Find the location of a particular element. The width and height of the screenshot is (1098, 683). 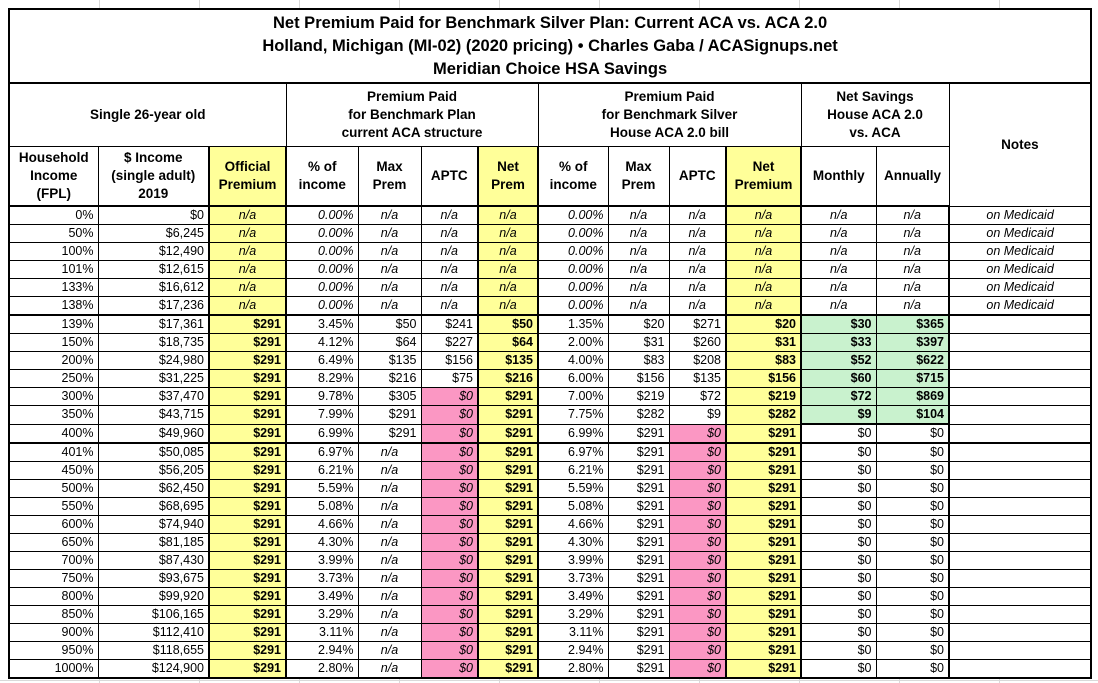

income-cell: $112,410 is located at coordinates (153, 632).